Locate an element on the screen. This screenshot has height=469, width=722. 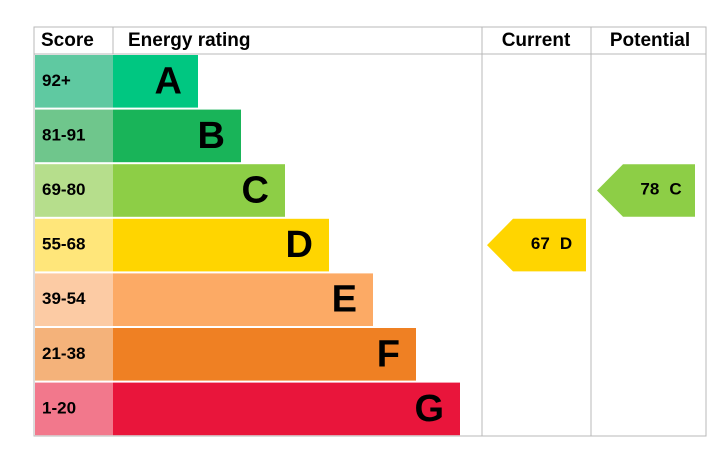
potential-label: 78 C is located at coordinates (660, 189).